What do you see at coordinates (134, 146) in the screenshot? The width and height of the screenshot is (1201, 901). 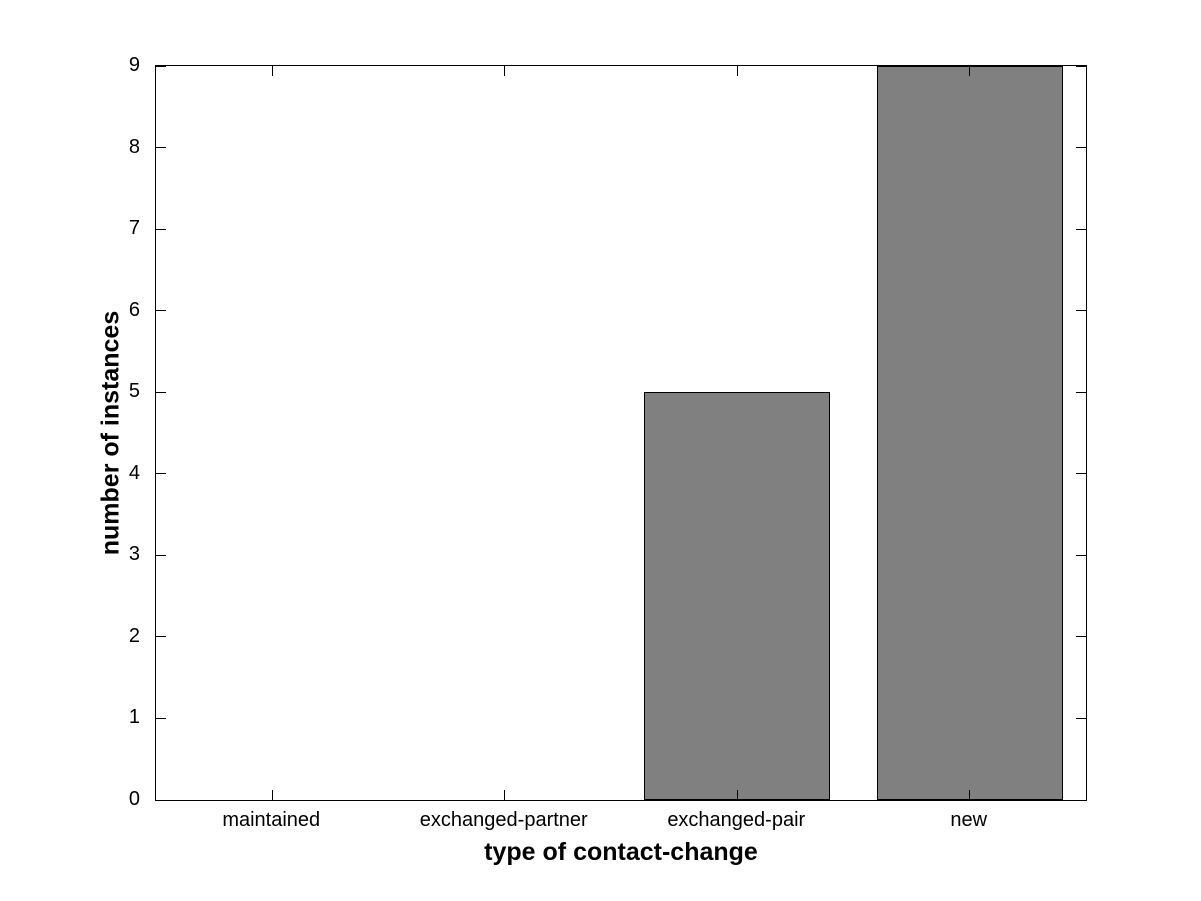 I see `y-tick-label: 8` at bounding box center [134, 146].